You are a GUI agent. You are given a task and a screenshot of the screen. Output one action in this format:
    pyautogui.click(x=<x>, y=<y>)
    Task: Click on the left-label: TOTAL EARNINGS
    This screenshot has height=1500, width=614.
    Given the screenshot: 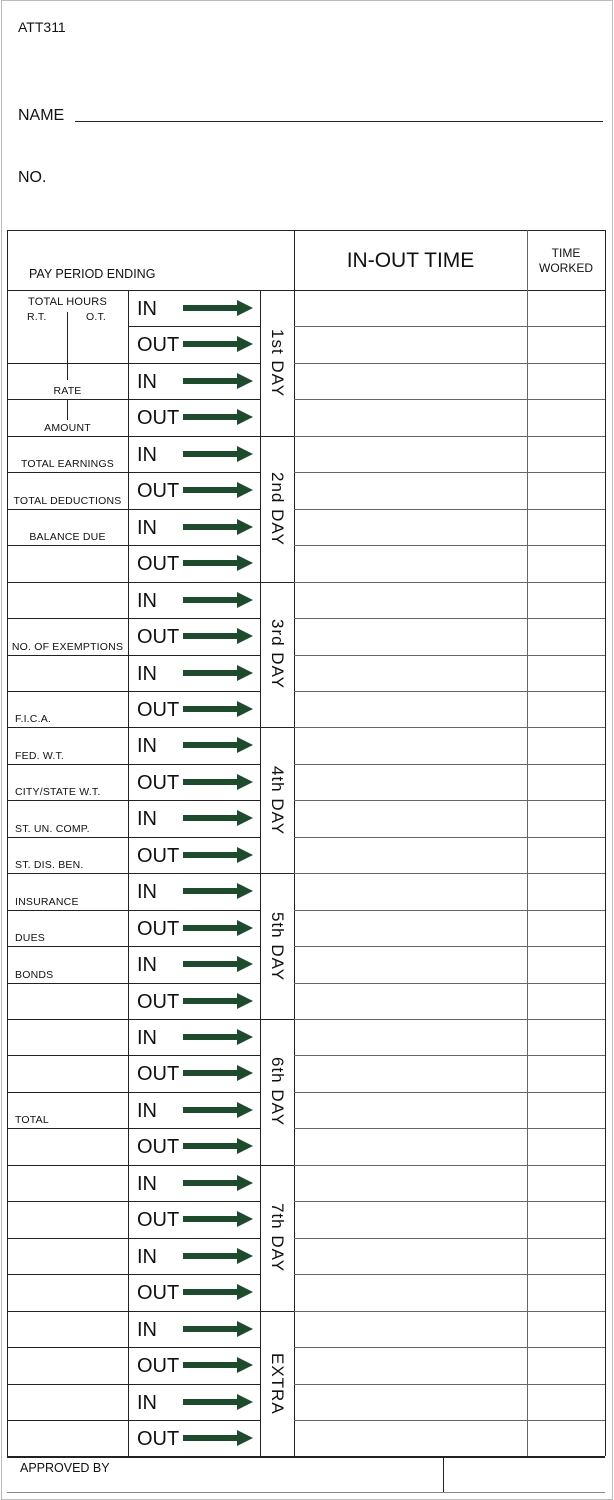 What is the action you would take?
    pyautogui.click(x=67, y=464)
    